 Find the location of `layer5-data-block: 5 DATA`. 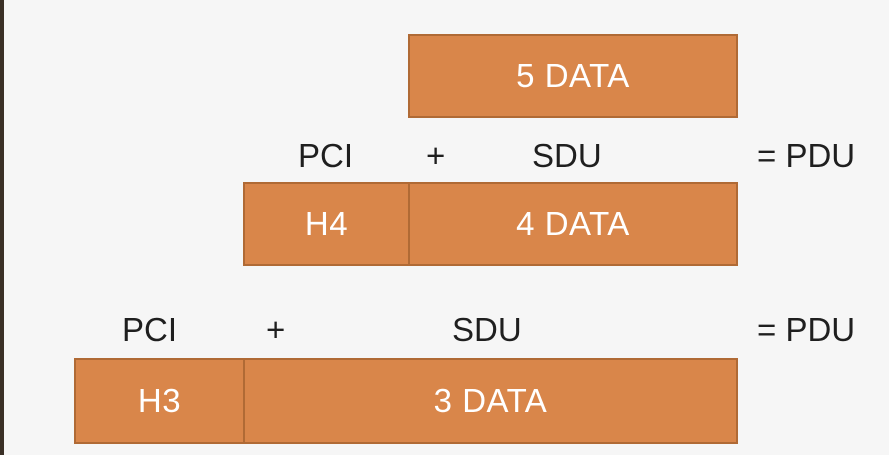

layer5-data-block: 5 DATA is located at coordinates (573, 76).